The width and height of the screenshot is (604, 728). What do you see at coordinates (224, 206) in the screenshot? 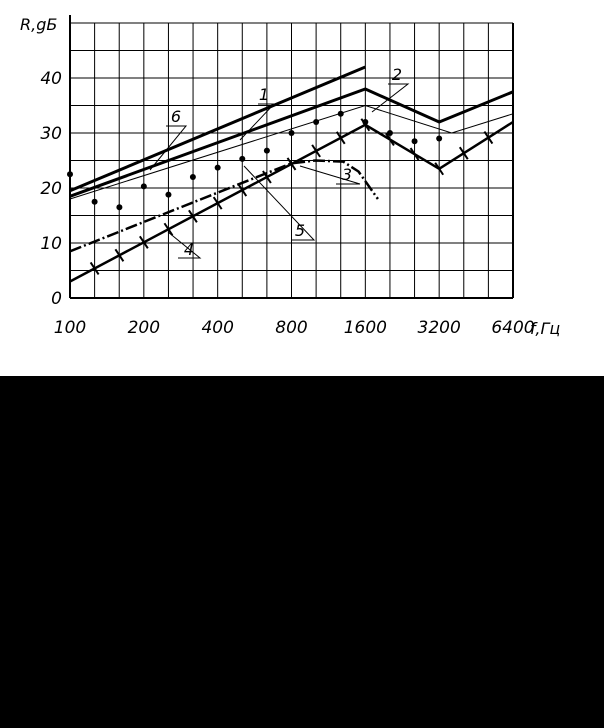
I see `series-3-line` at bounding box center [224, 206].